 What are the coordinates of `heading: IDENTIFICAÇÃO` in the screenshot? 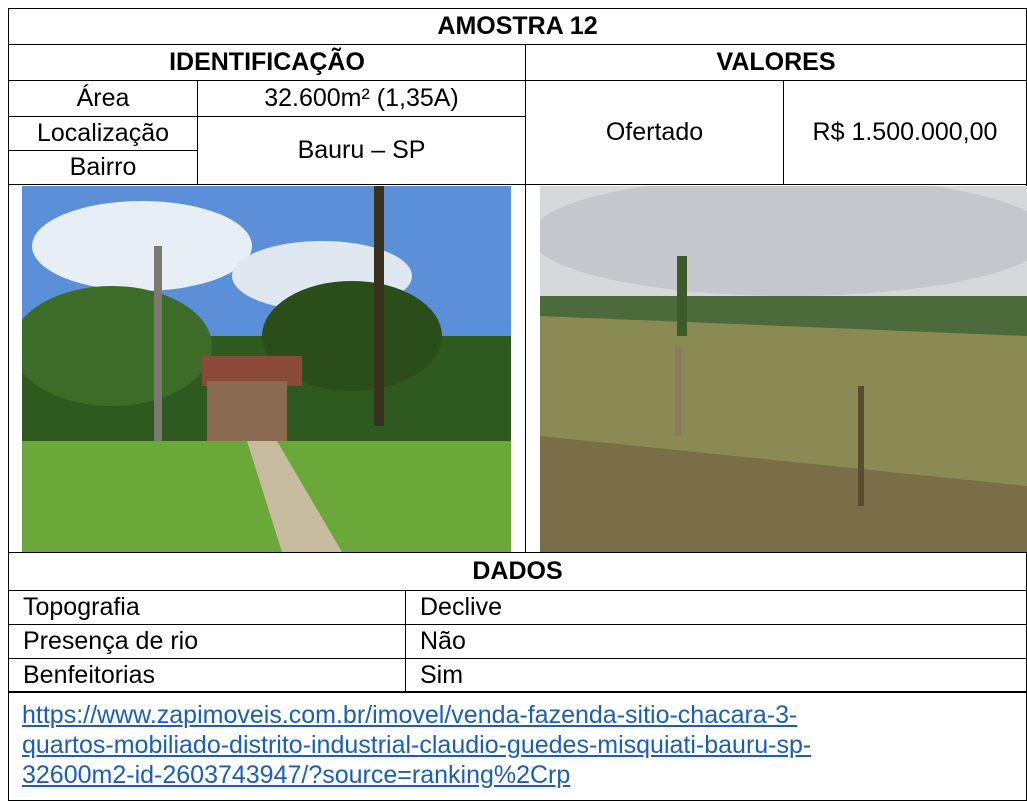 It's located at (267, 62).